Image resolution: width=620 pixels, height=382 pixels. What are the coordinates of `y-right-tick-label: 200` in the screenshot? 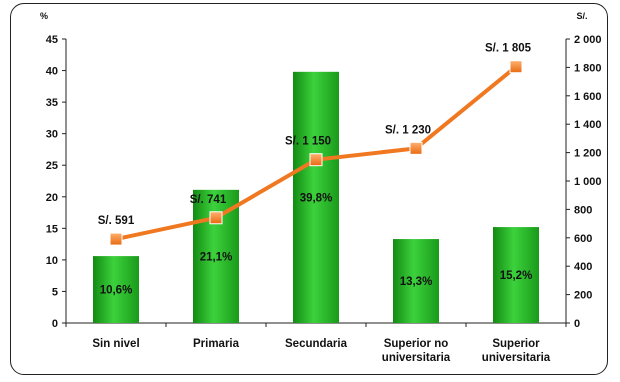 It's located at (583, 296).